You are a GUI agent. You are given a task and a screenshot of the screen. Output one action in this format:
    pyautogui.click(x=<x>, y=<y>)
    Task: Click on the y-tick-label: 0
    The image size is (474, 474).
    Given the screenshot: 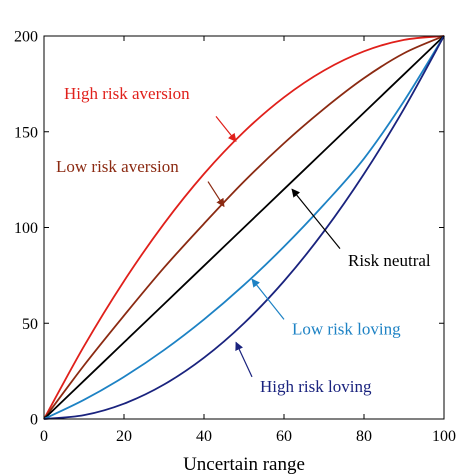 What is the action you would take?
    pyautogui.click(x=34, y=420)
    